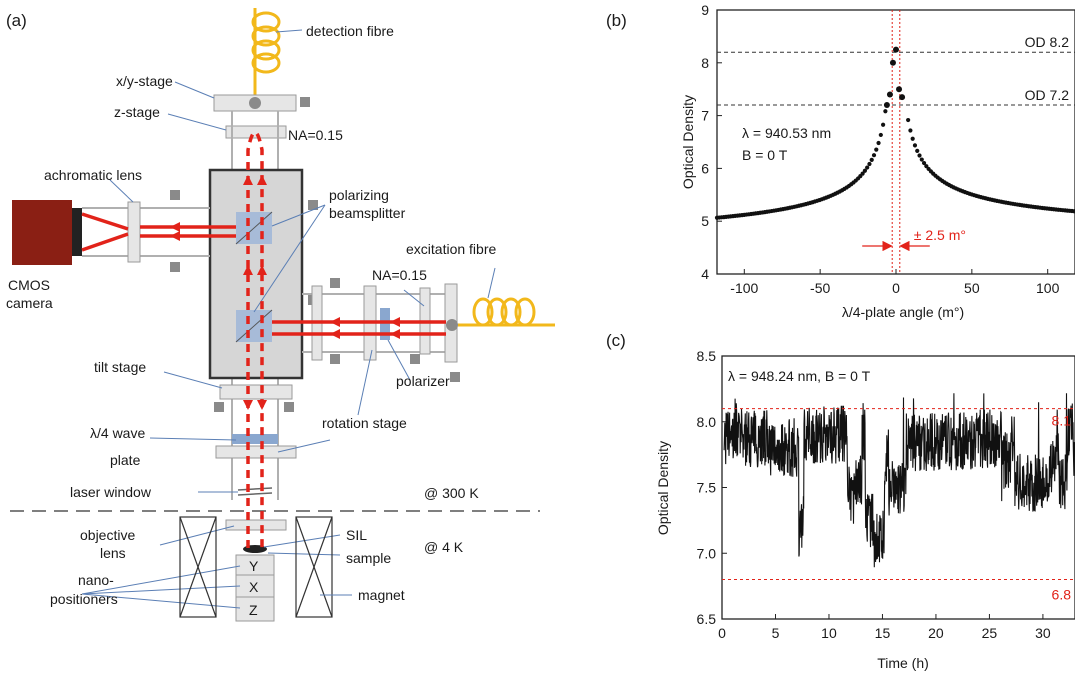 Image resolution: width=1075 pixels, height=677 pixels. Describe the element at coordinates (451, 493) in the screenshot. I see `label-300k: @ 300 K` at that location.